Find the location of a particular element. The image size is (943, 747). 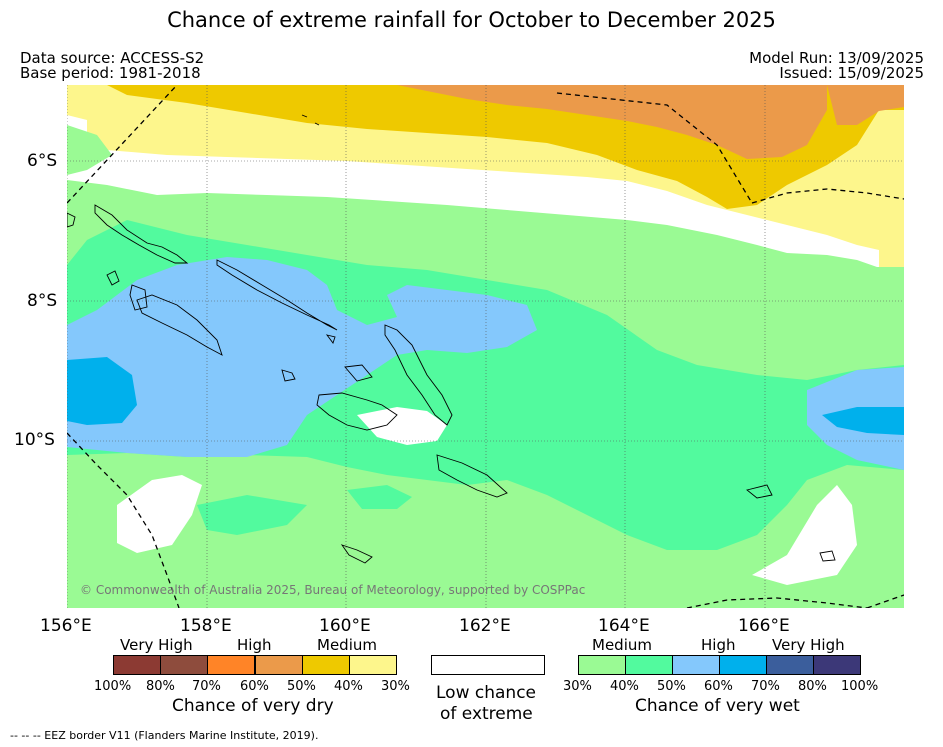

region-low-chance-southwest is located at coordinates (159, 514).